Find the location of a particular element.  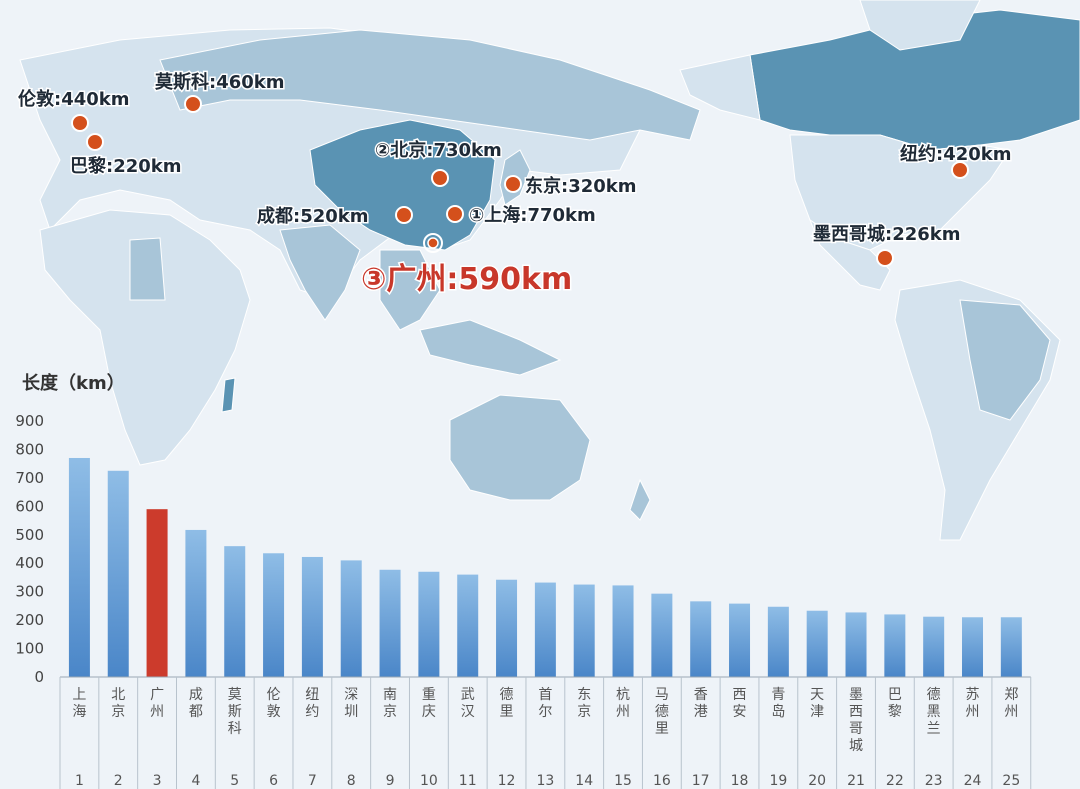

marker-label: 东京:320km is located at coordinates (581, 186).